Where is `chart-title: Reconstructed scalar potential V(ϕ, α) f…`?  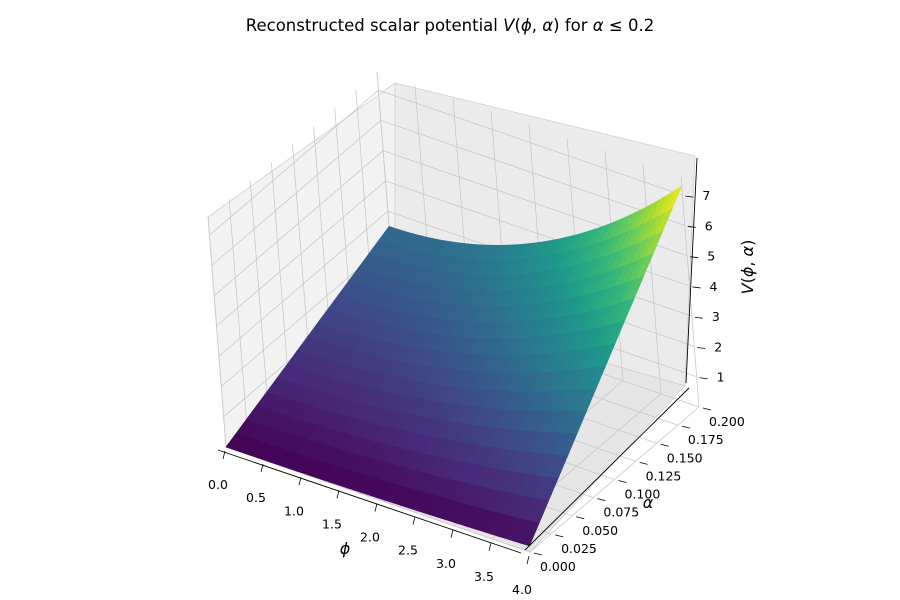
chart-title: Reconstructed scalar potential V(ϕ, α) f… is located at coordinates (450, 25).